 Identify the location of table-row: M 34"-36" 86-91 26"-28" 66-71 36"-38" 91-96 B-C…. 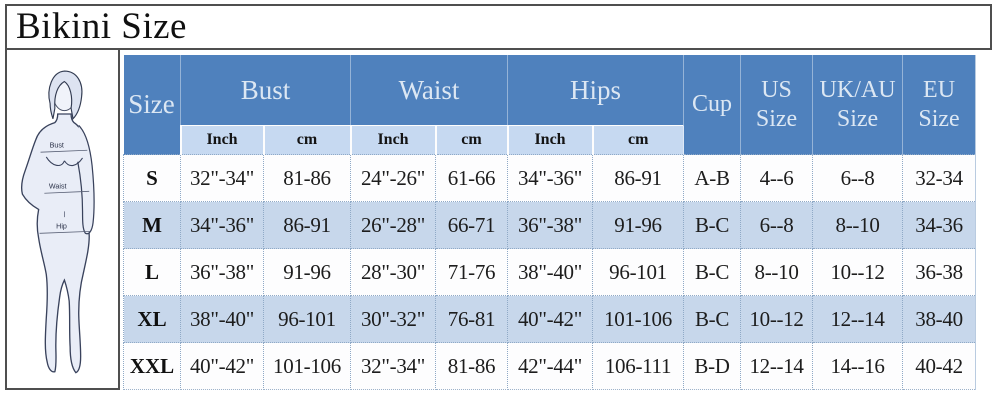
(550, 225).